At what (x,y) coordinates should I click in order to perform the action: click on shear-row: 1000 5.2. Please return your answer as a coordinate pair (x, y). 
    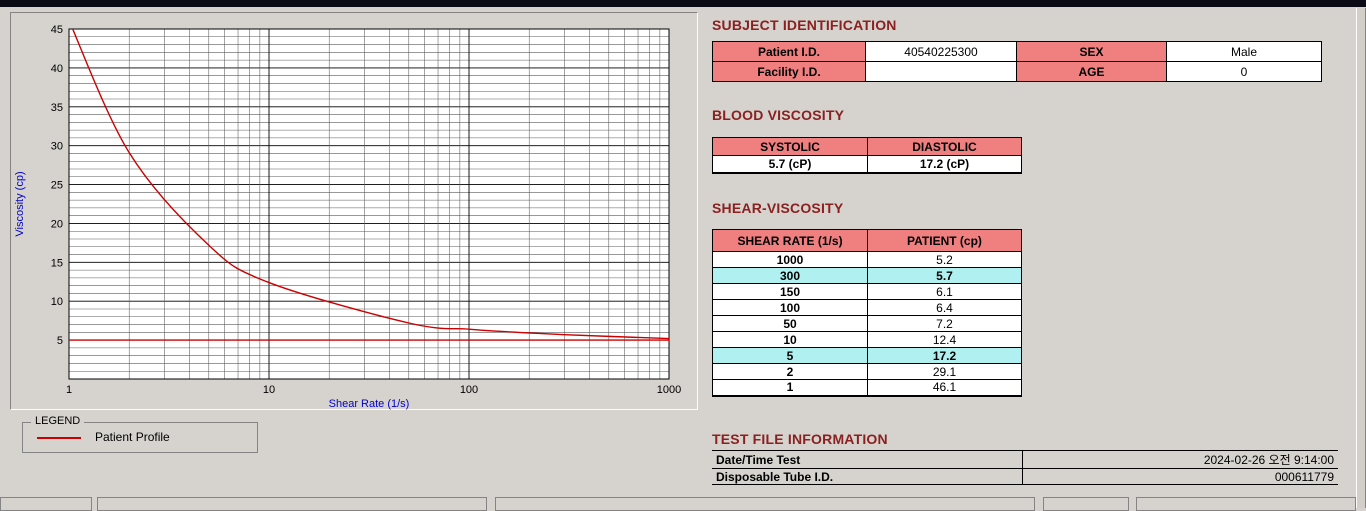
    Looking at the image, I should click on (867, 259).